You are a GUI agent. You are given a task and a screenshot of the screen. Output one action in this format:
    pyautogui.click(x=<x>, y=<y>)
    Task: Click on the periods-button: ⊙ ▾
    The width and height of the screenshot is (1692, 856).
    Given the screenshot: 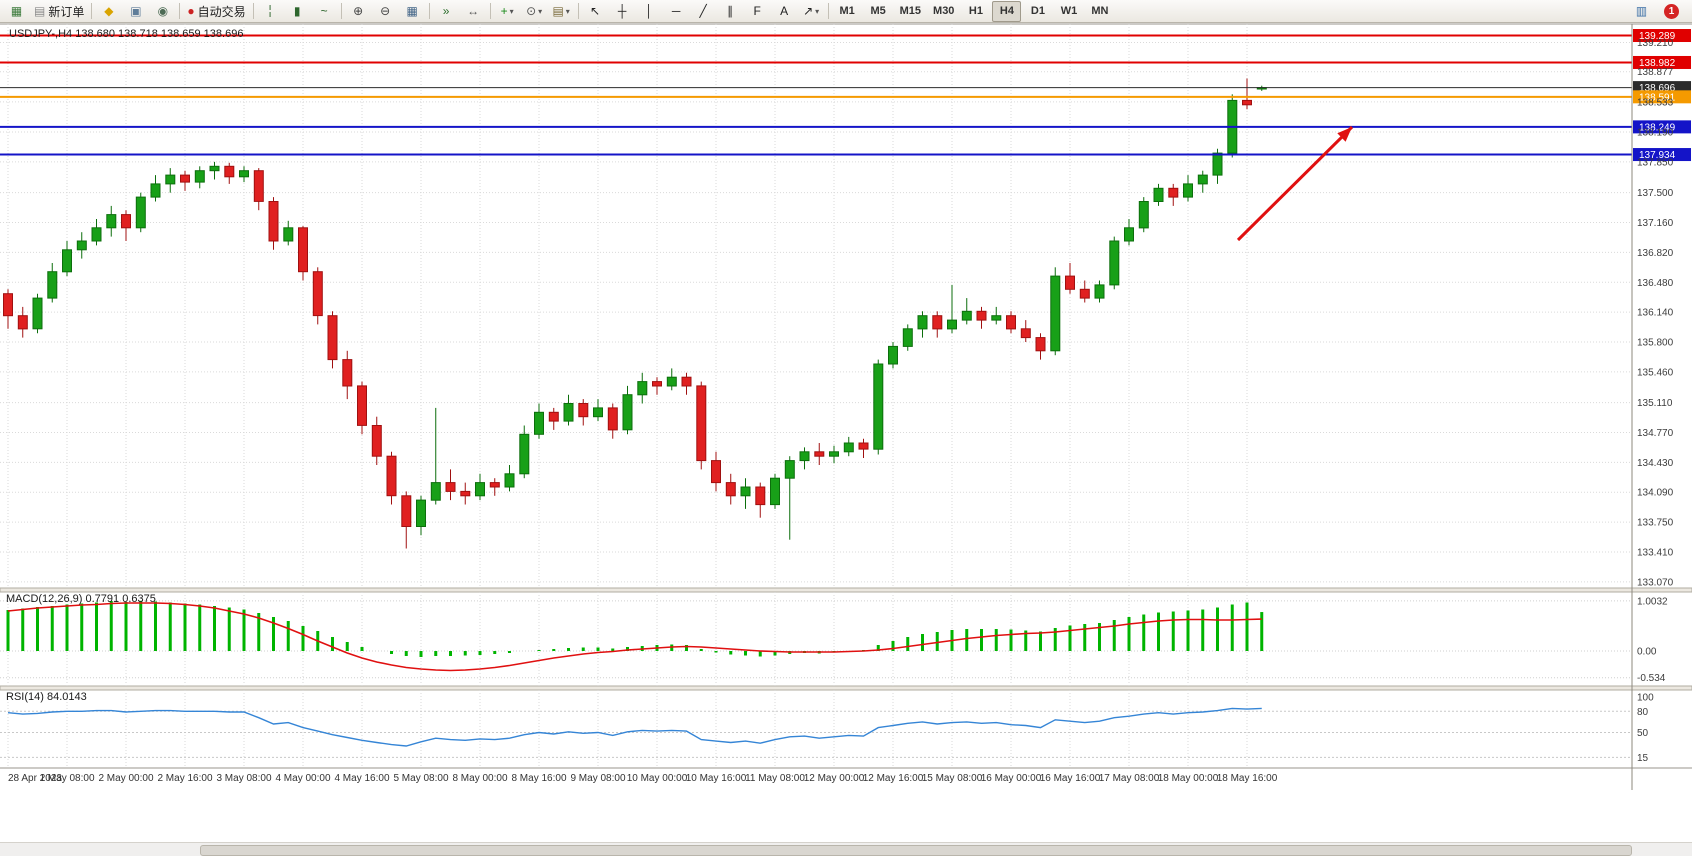 What is the action you would take?
    pyautogui.click(x=534, y=11)
    